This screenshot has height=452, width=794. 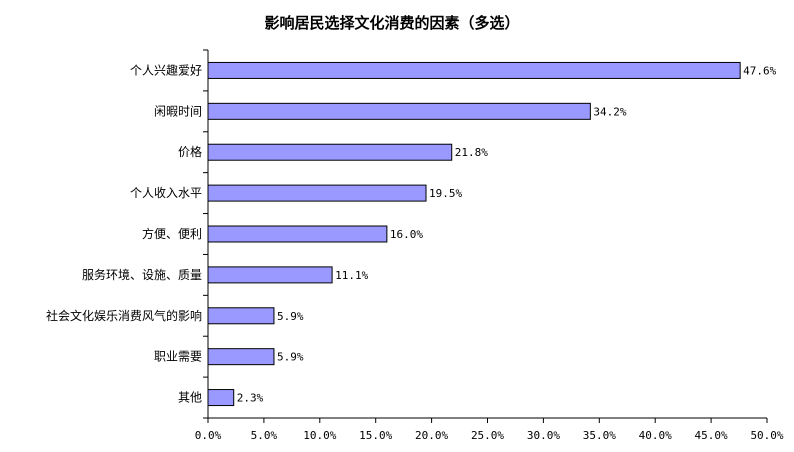 What do you see at coordinates (319, 435) in the screenshot?
I see `x-tick-label: 10.0%` at bounding box center [319, 435].